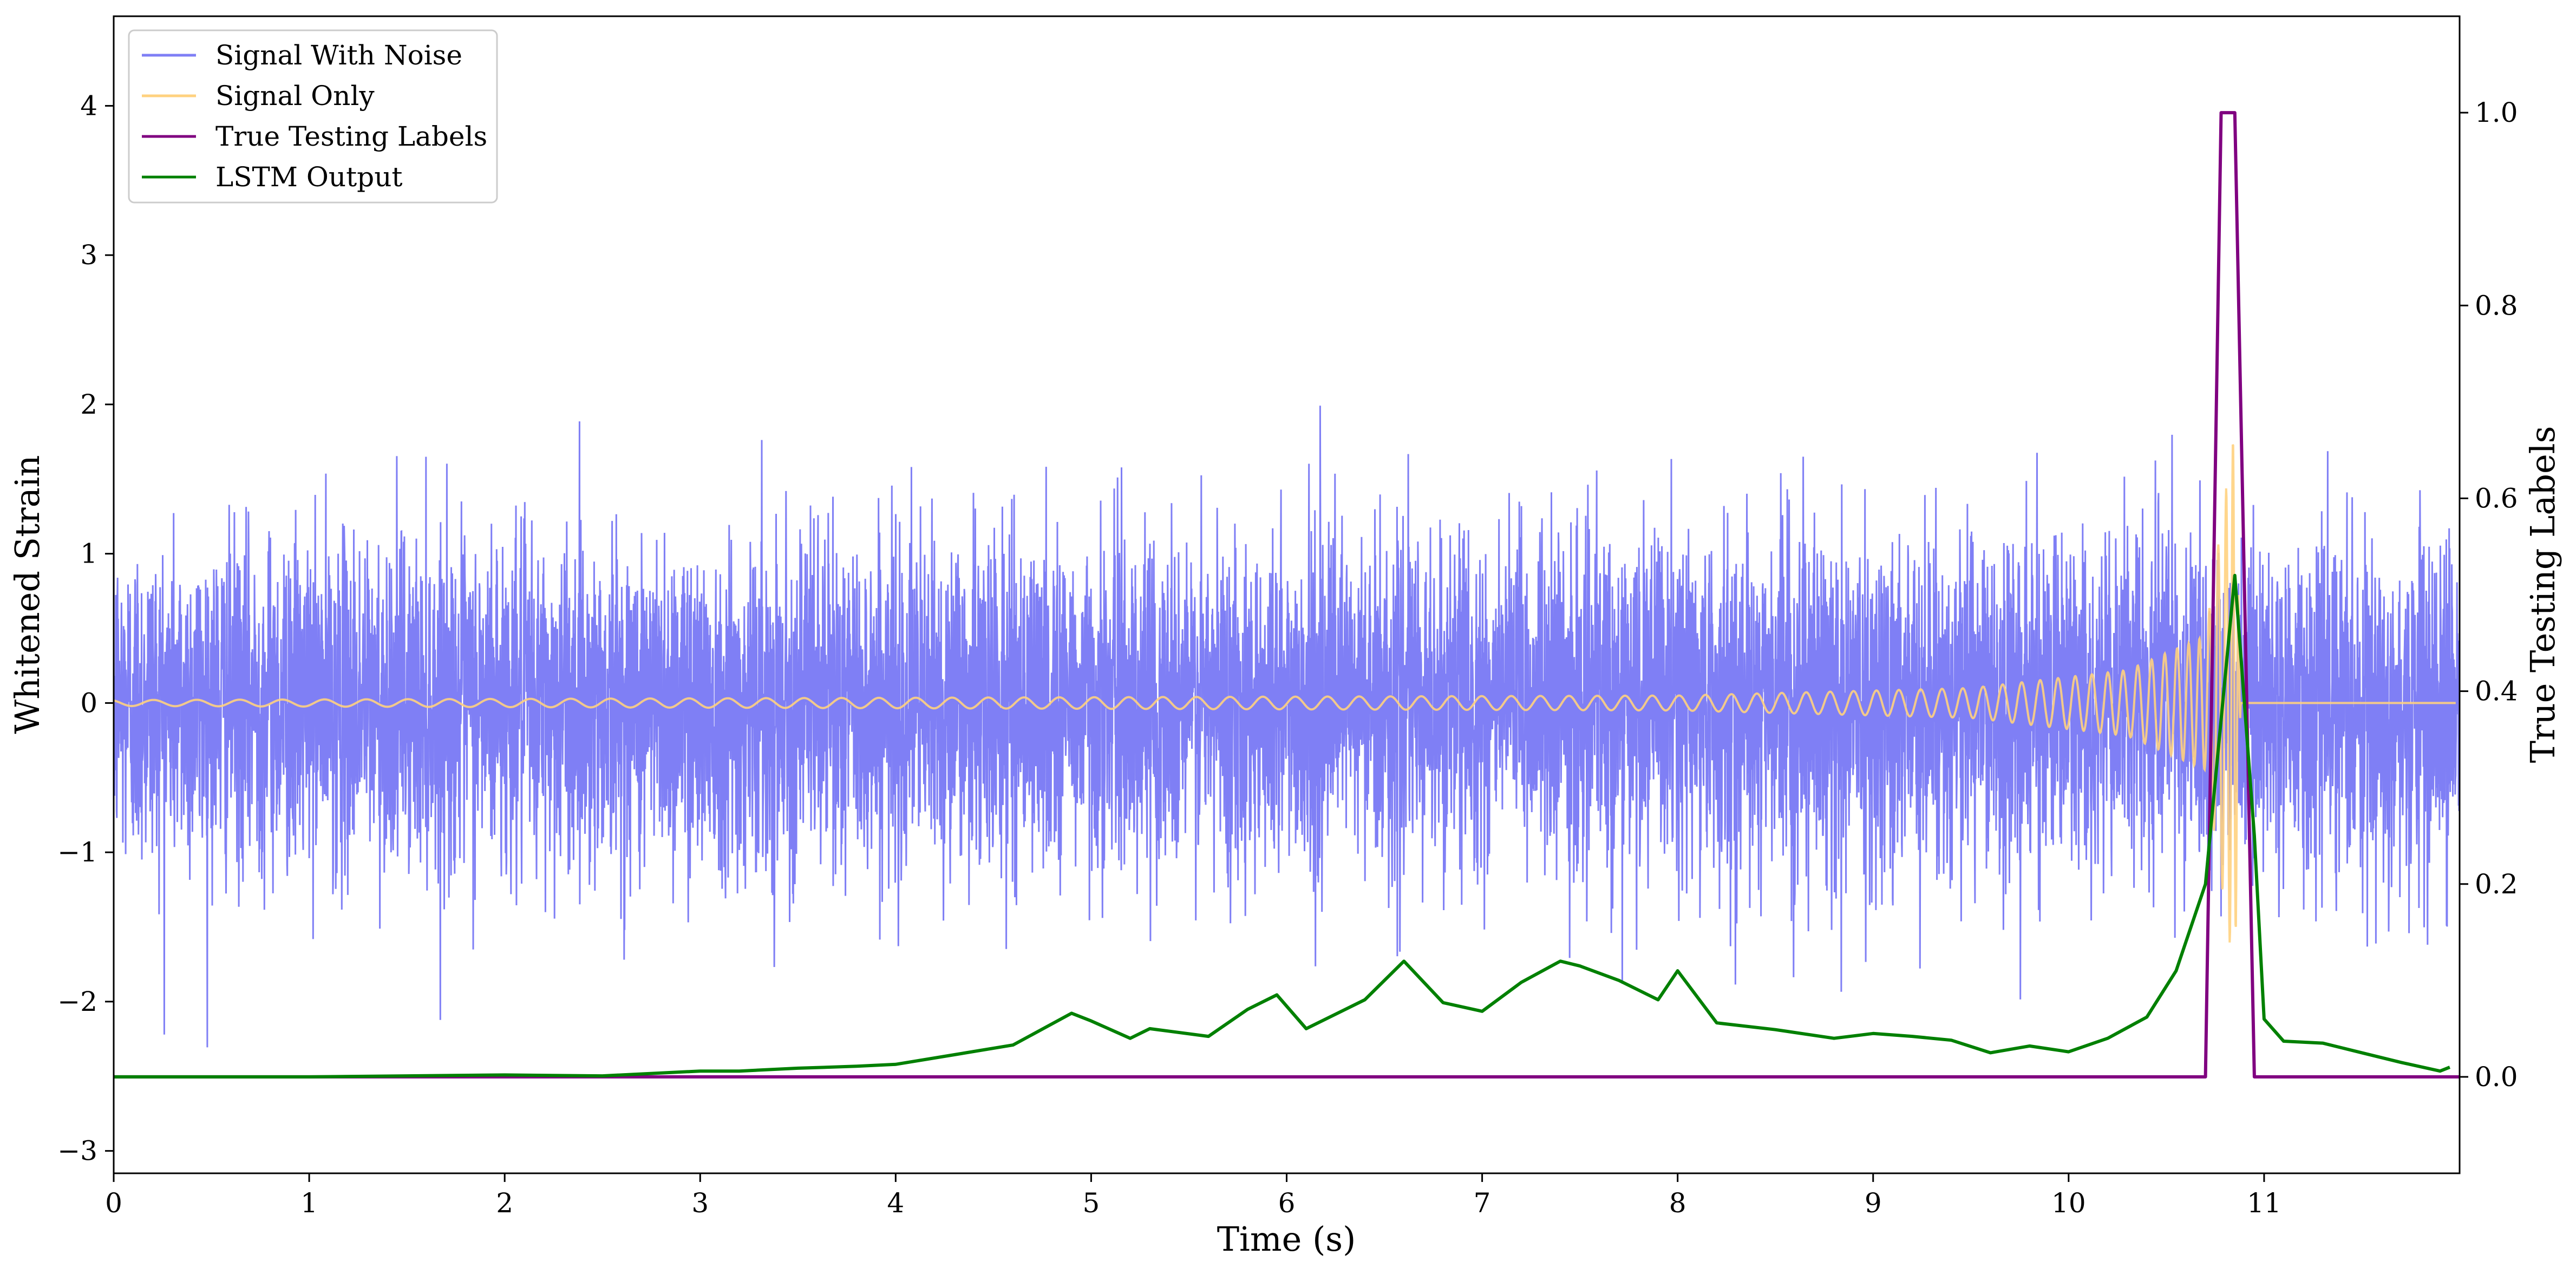 This screenshot has width=2576, height=1274. Describe the element at coordinates (77, 1001) in the screenshot. I see `y-tick-label: −2` at that location.